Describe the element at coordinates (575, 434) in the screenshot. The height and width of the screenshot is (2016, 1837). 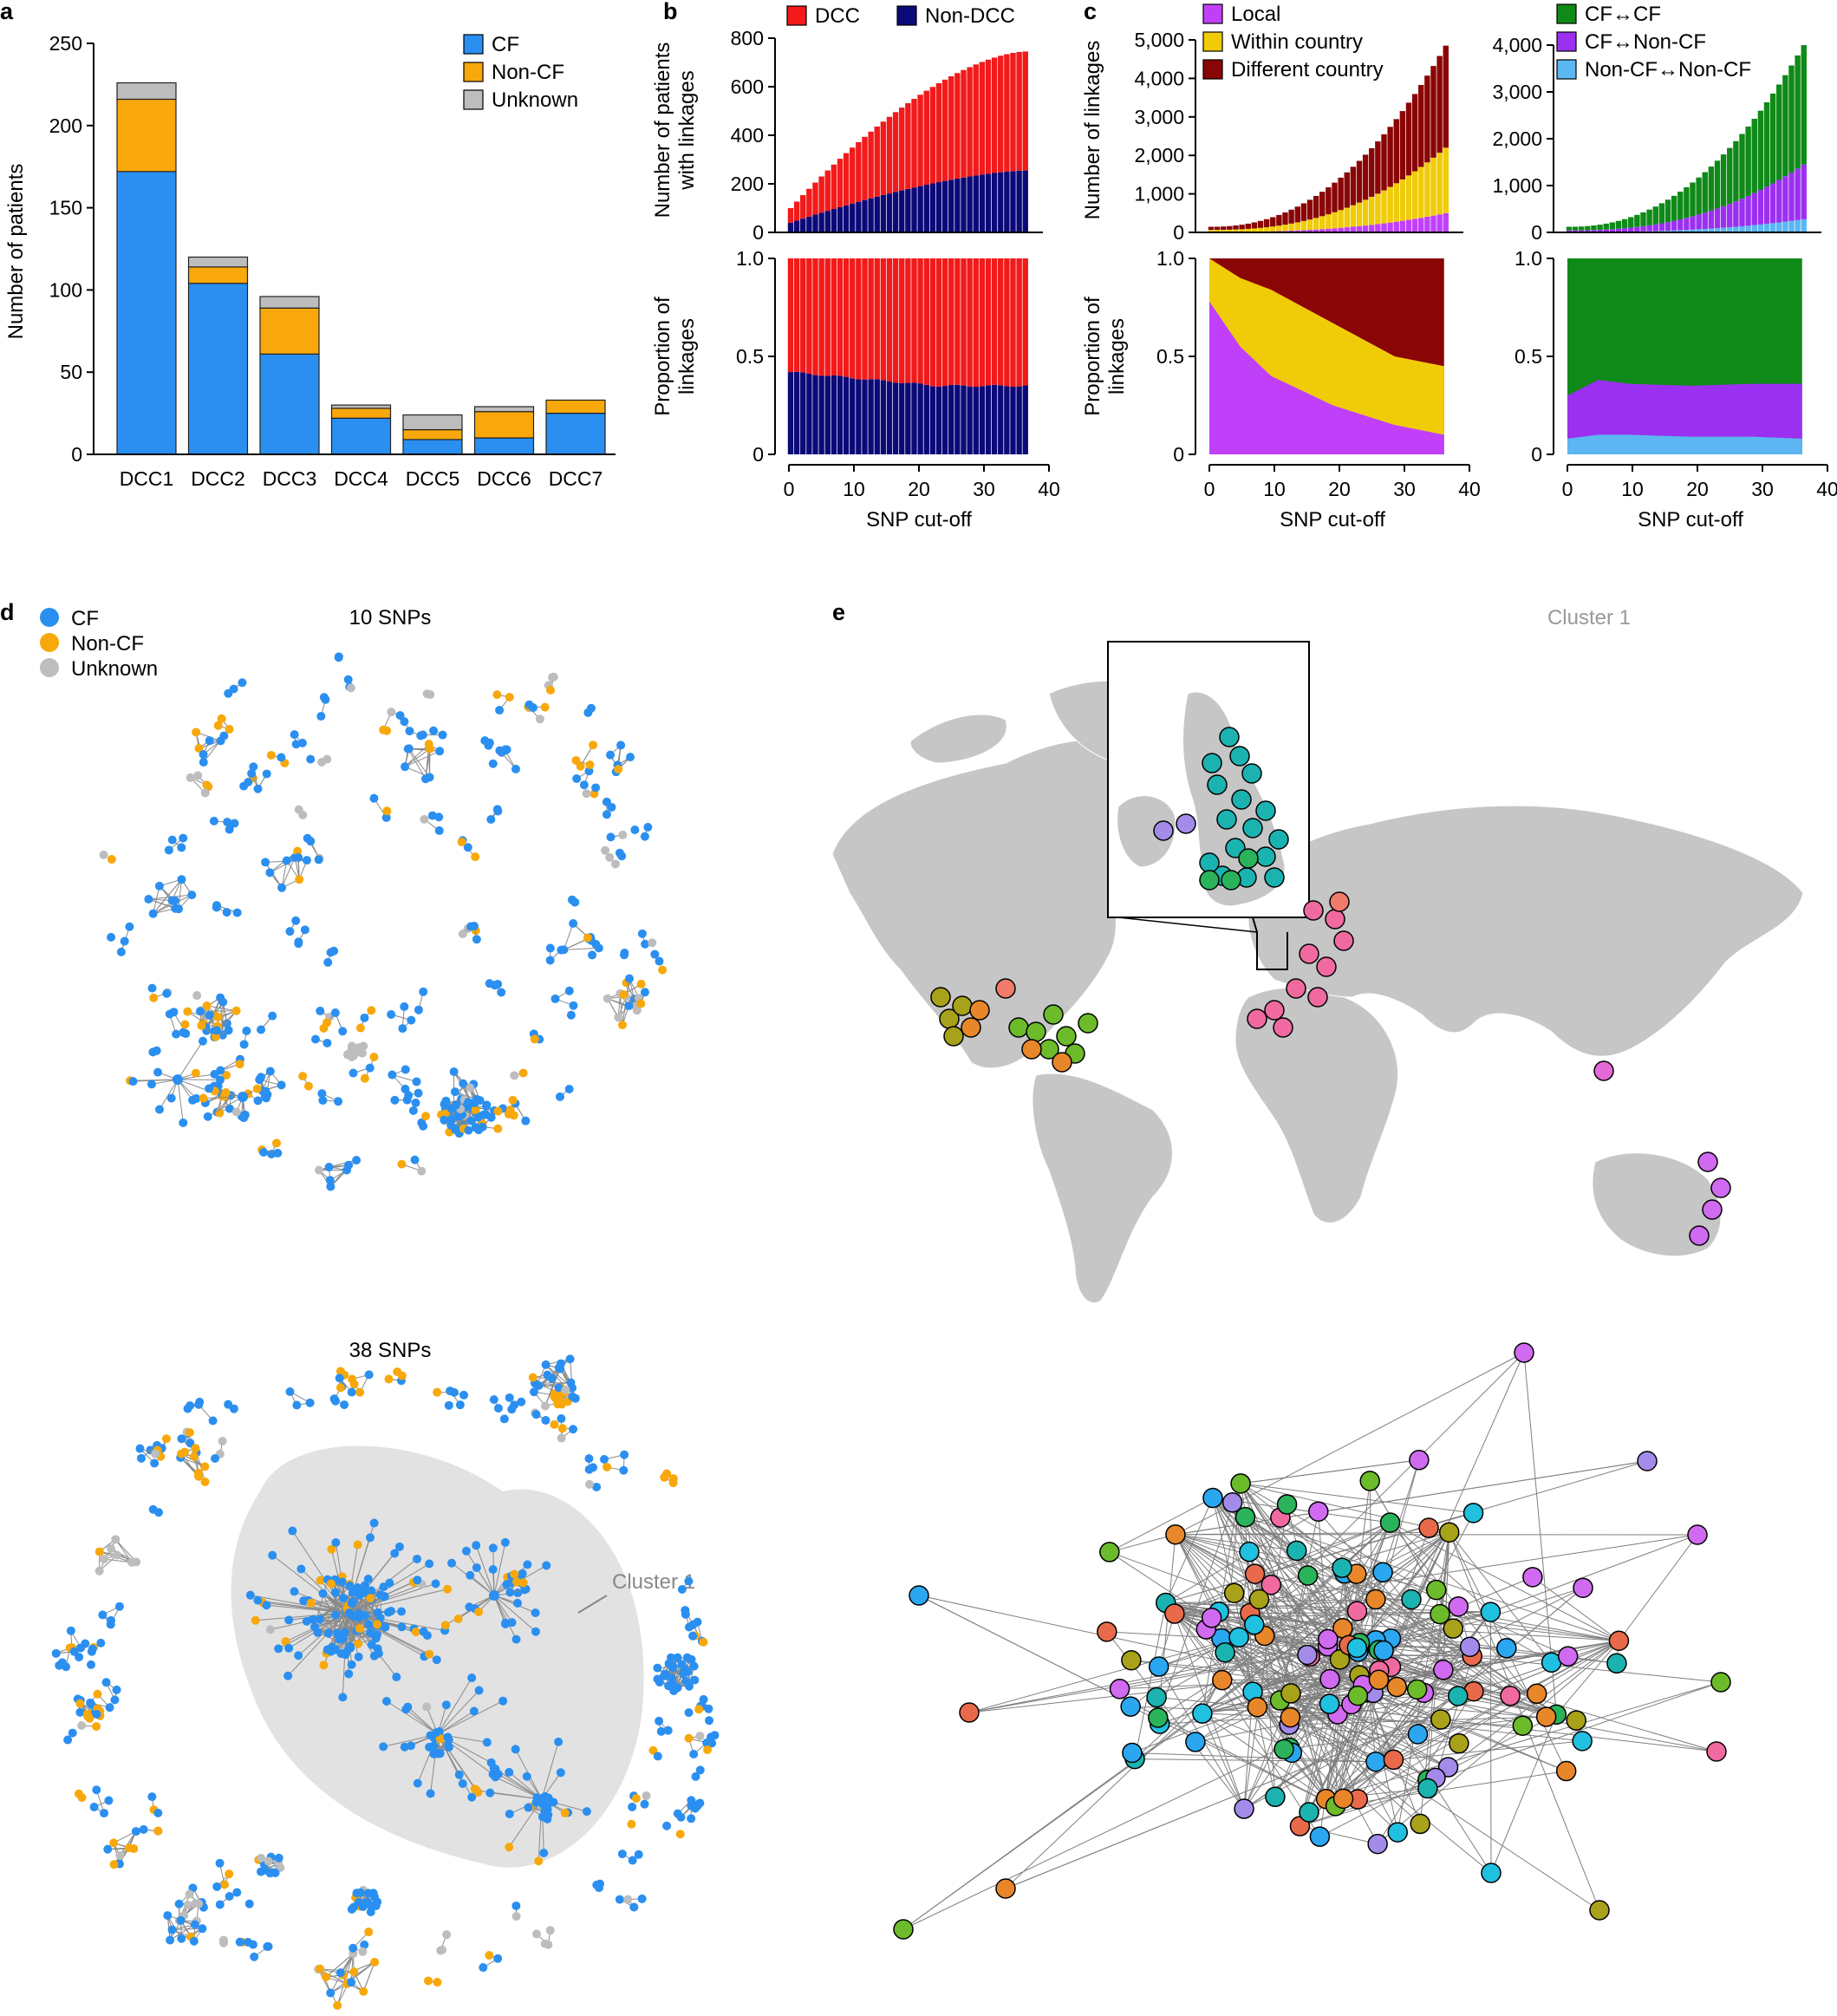
I see `a-bar-DCC7-CF` at that location.